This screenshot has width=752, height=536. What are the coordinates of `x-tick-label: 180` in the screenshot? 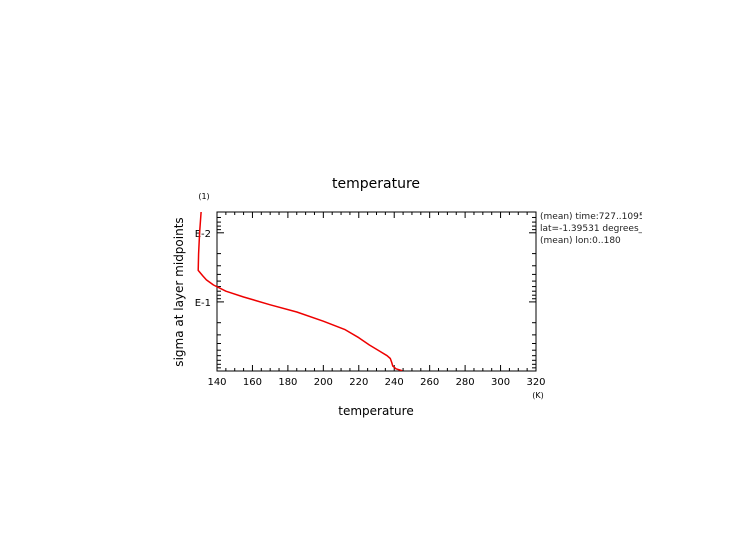 It's located at (287, 382).